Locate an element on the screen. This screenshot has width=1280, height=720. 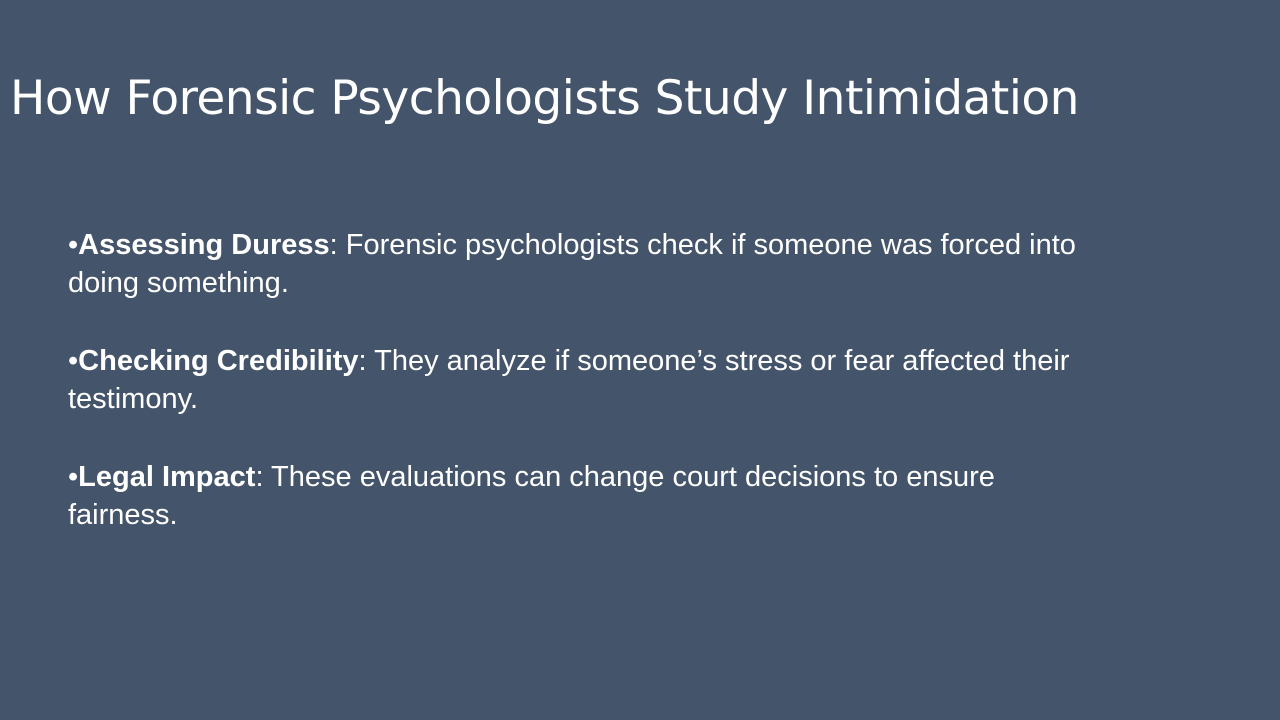
bullet-term: Assessing Duress is located at coordinates (204, 245).